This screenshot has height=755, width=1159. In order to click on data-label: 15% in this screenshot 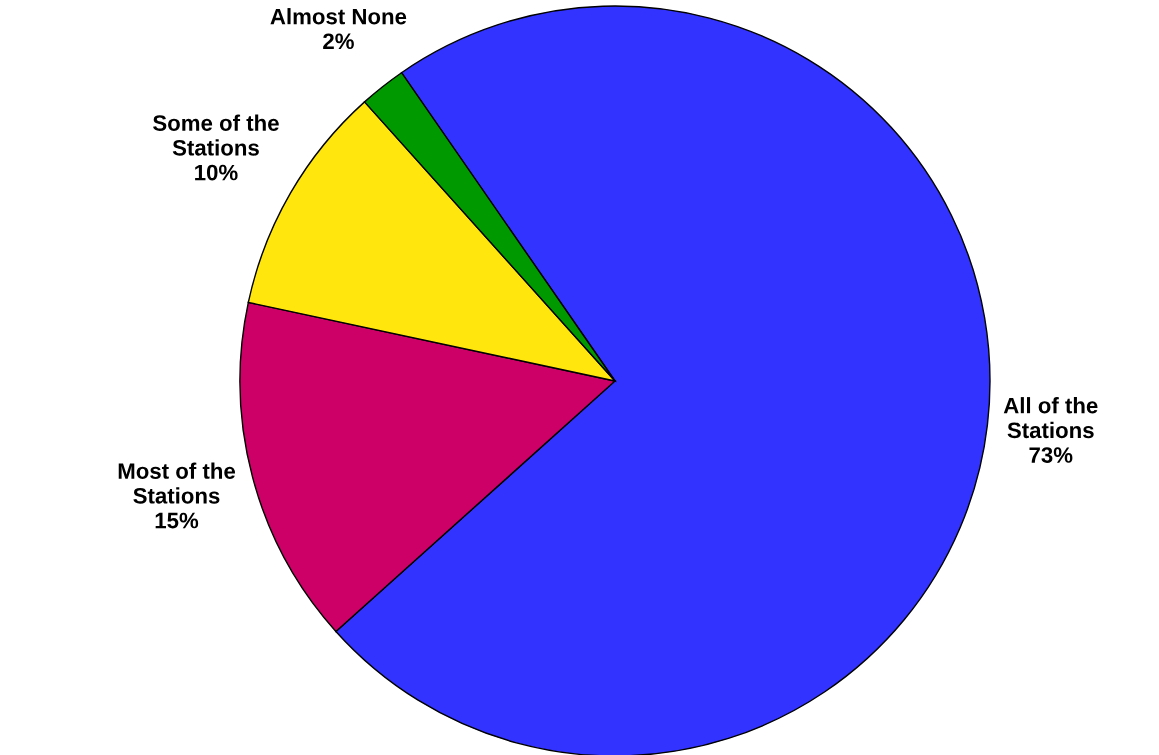, I will do `click(177, 520)`.